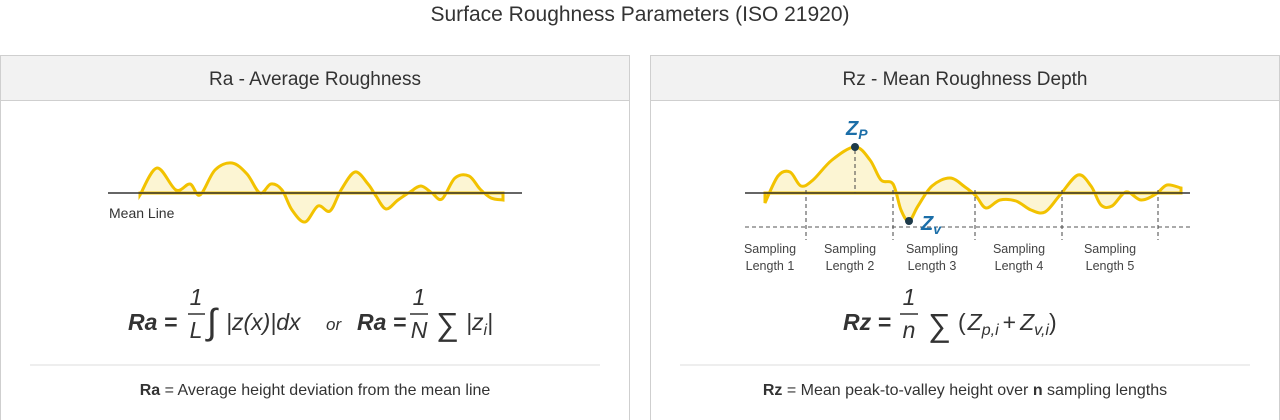 The image size is (1280, 420). I want to click on formula-subscript: v,i, so click(1041, 330).